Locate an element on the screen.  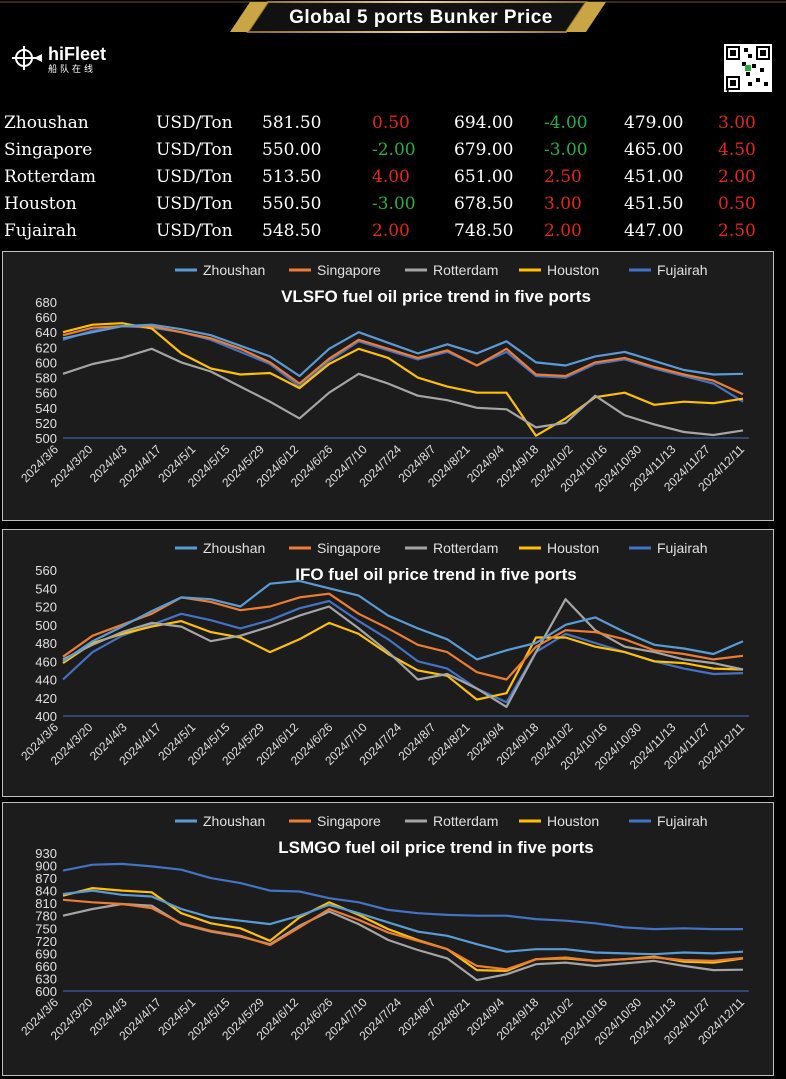
table-cell-ifo: 479.00 is located at coordinates (654, 123).